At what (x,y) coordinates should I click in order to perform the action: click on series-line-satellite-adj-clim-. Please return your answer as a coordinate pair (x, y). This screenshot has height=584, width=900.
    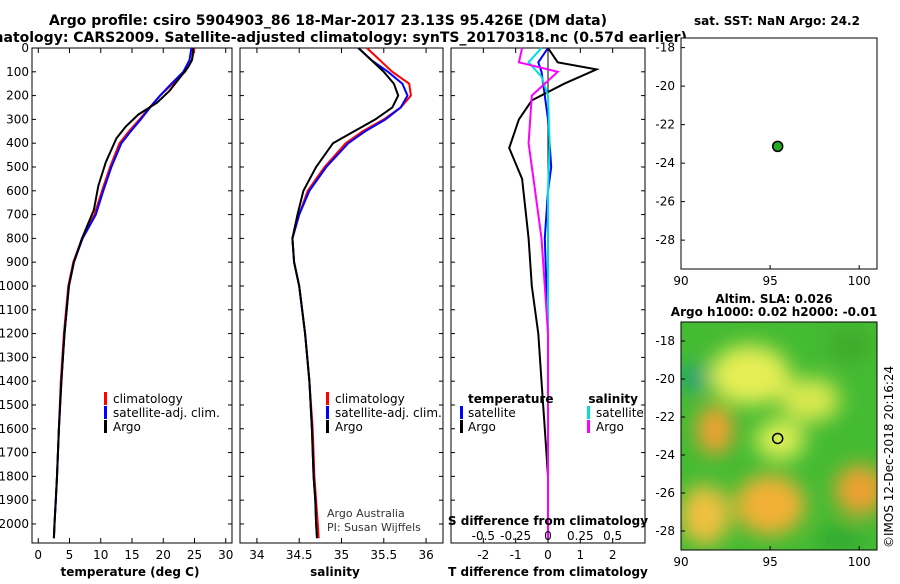
    Looking at the image, I should click on (122, 293).